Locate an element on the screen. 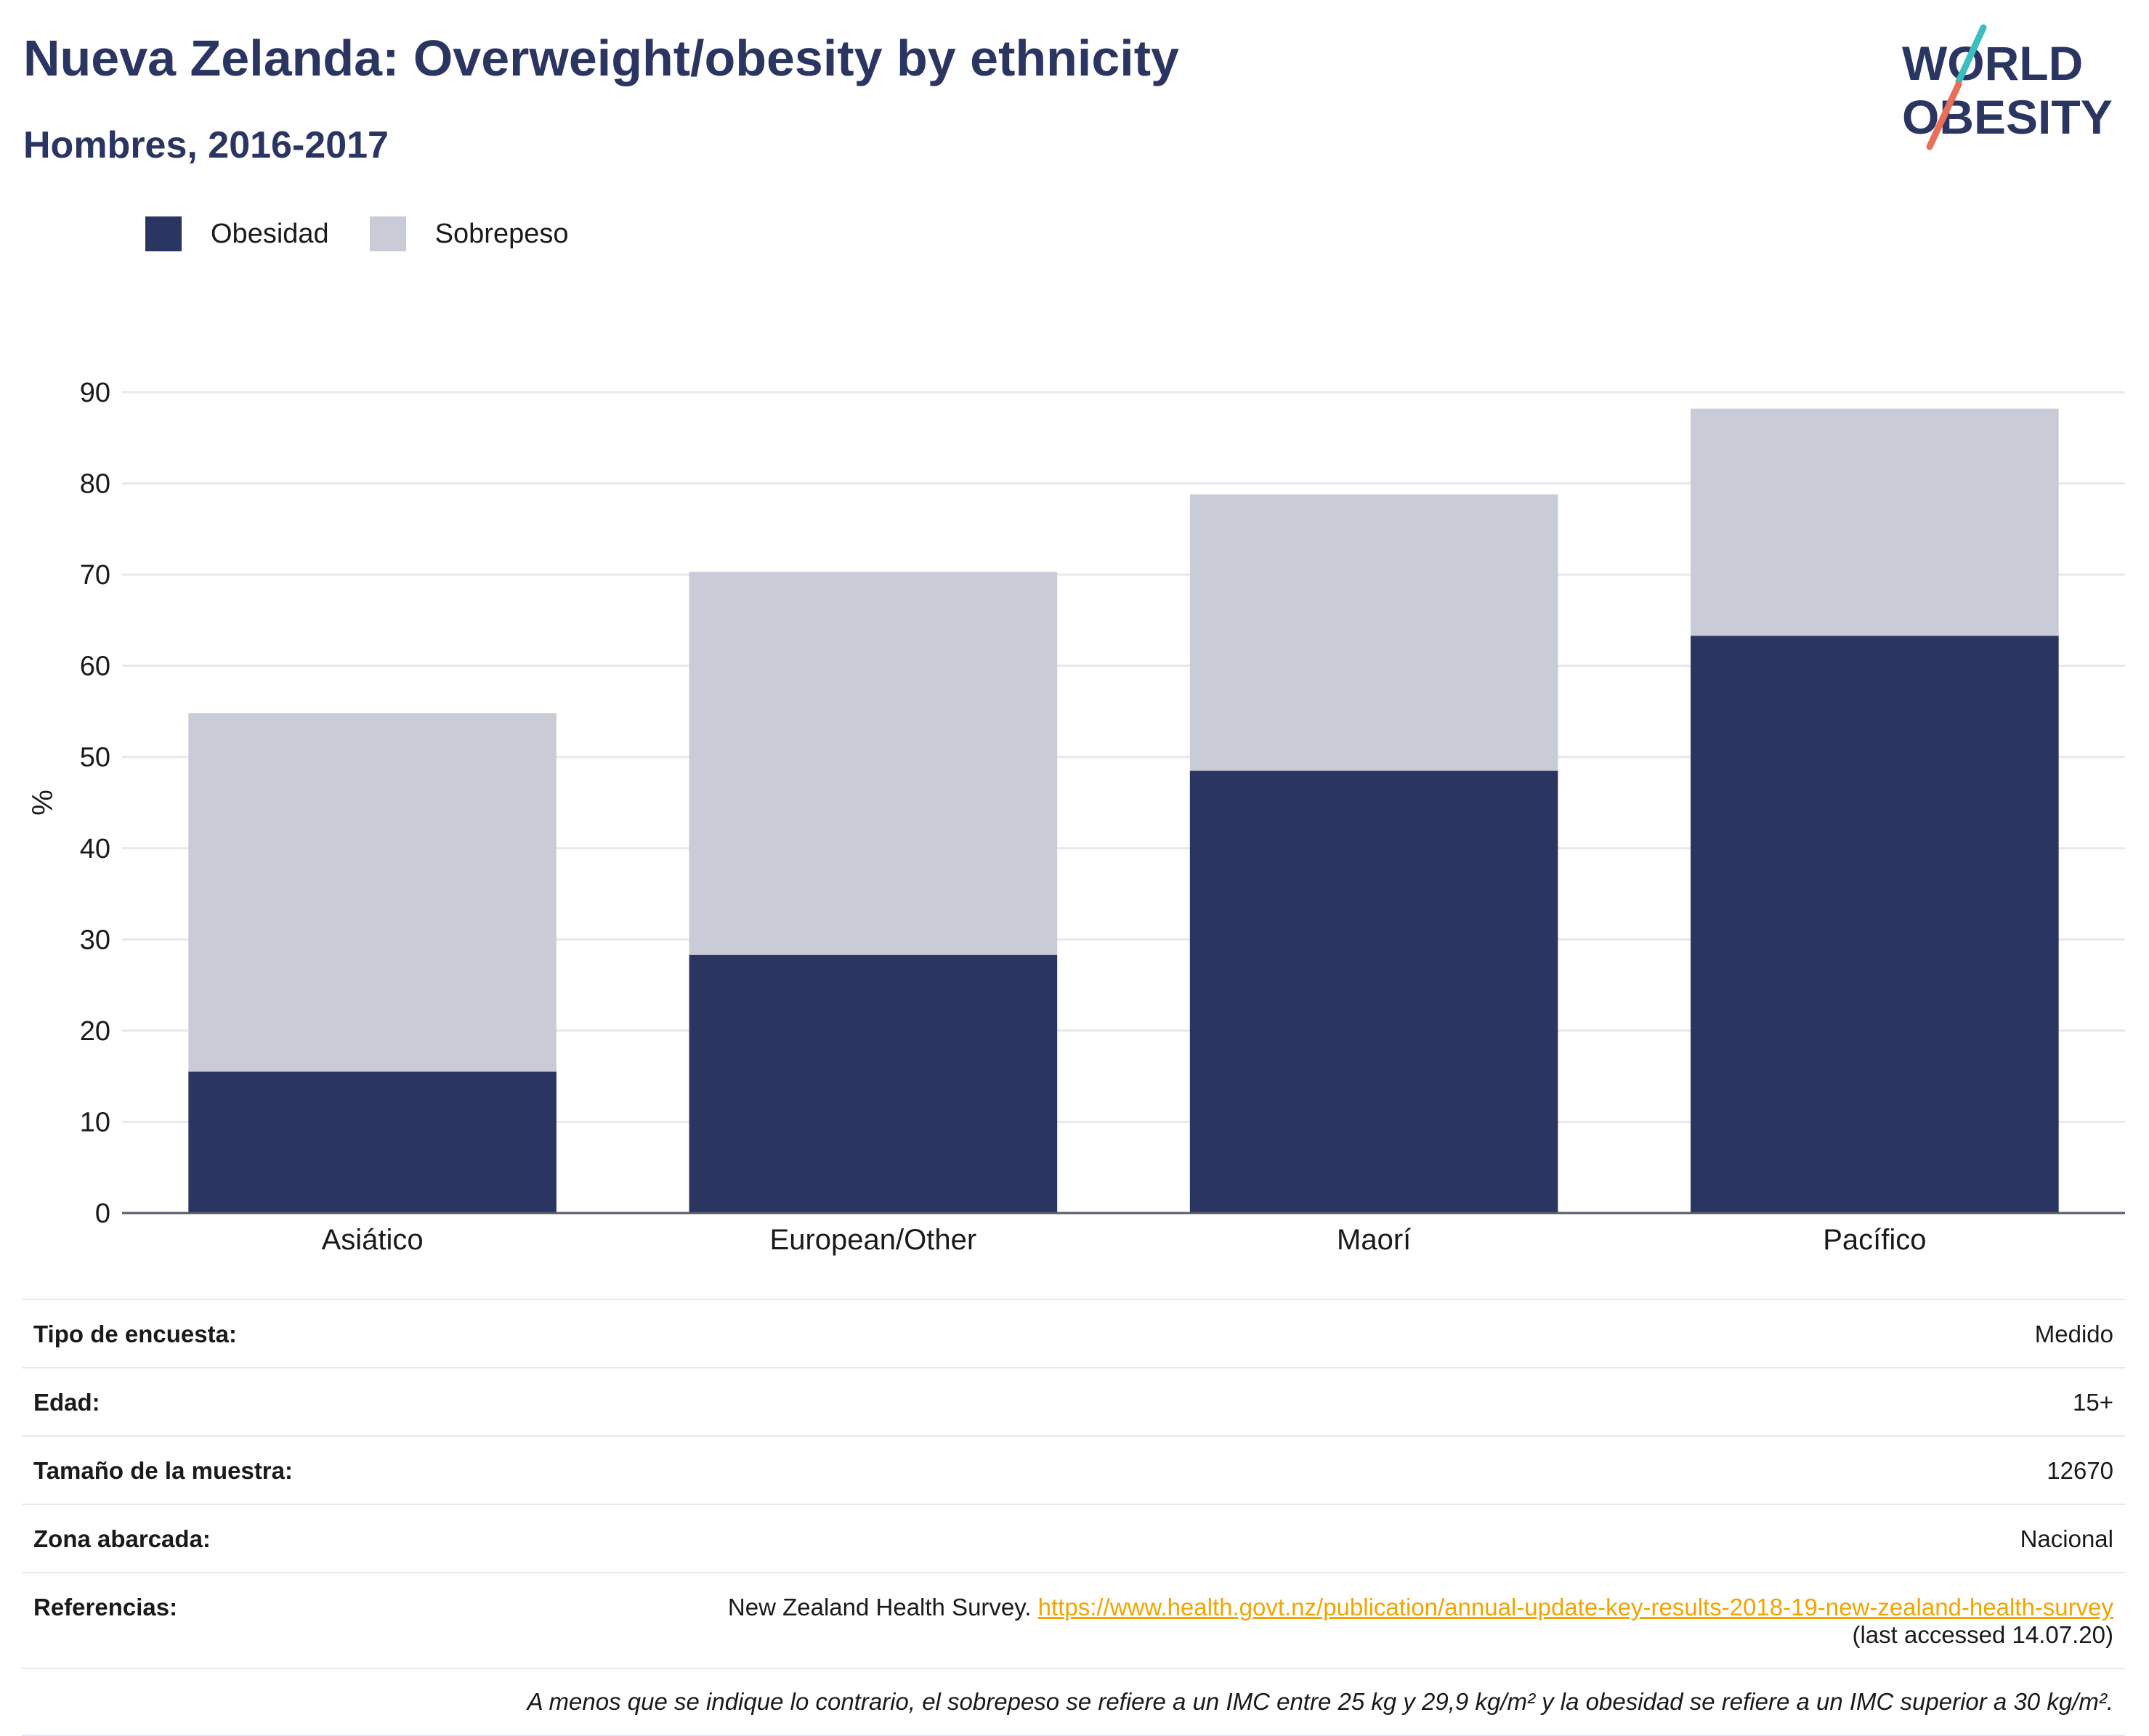 The height and width of the screenshot is (1736, 2149). legend: Obesidad Sobrepeso is located at coordinates (377, 233).